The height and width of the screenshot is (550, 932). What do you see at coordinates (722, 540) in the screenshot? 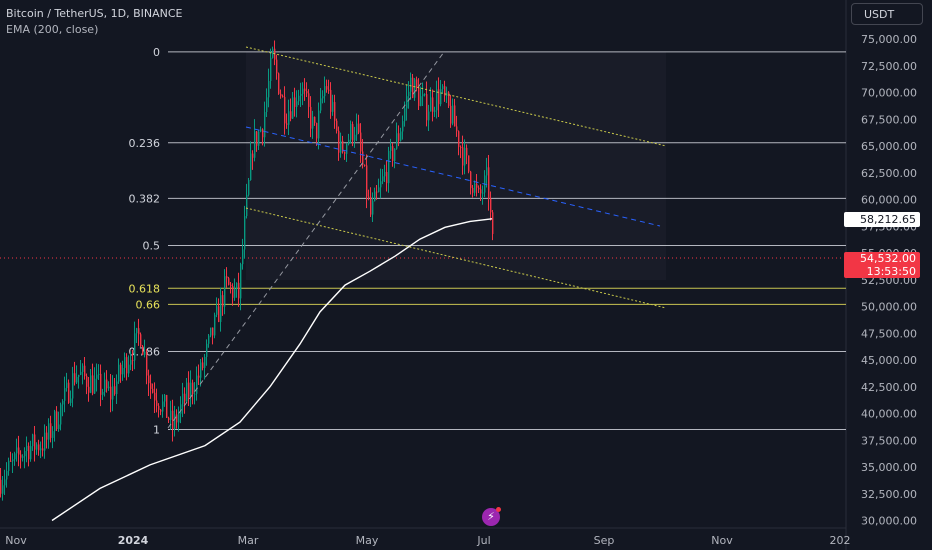
I see `time-axis-label: Nov` at bounding box center [722, 540].